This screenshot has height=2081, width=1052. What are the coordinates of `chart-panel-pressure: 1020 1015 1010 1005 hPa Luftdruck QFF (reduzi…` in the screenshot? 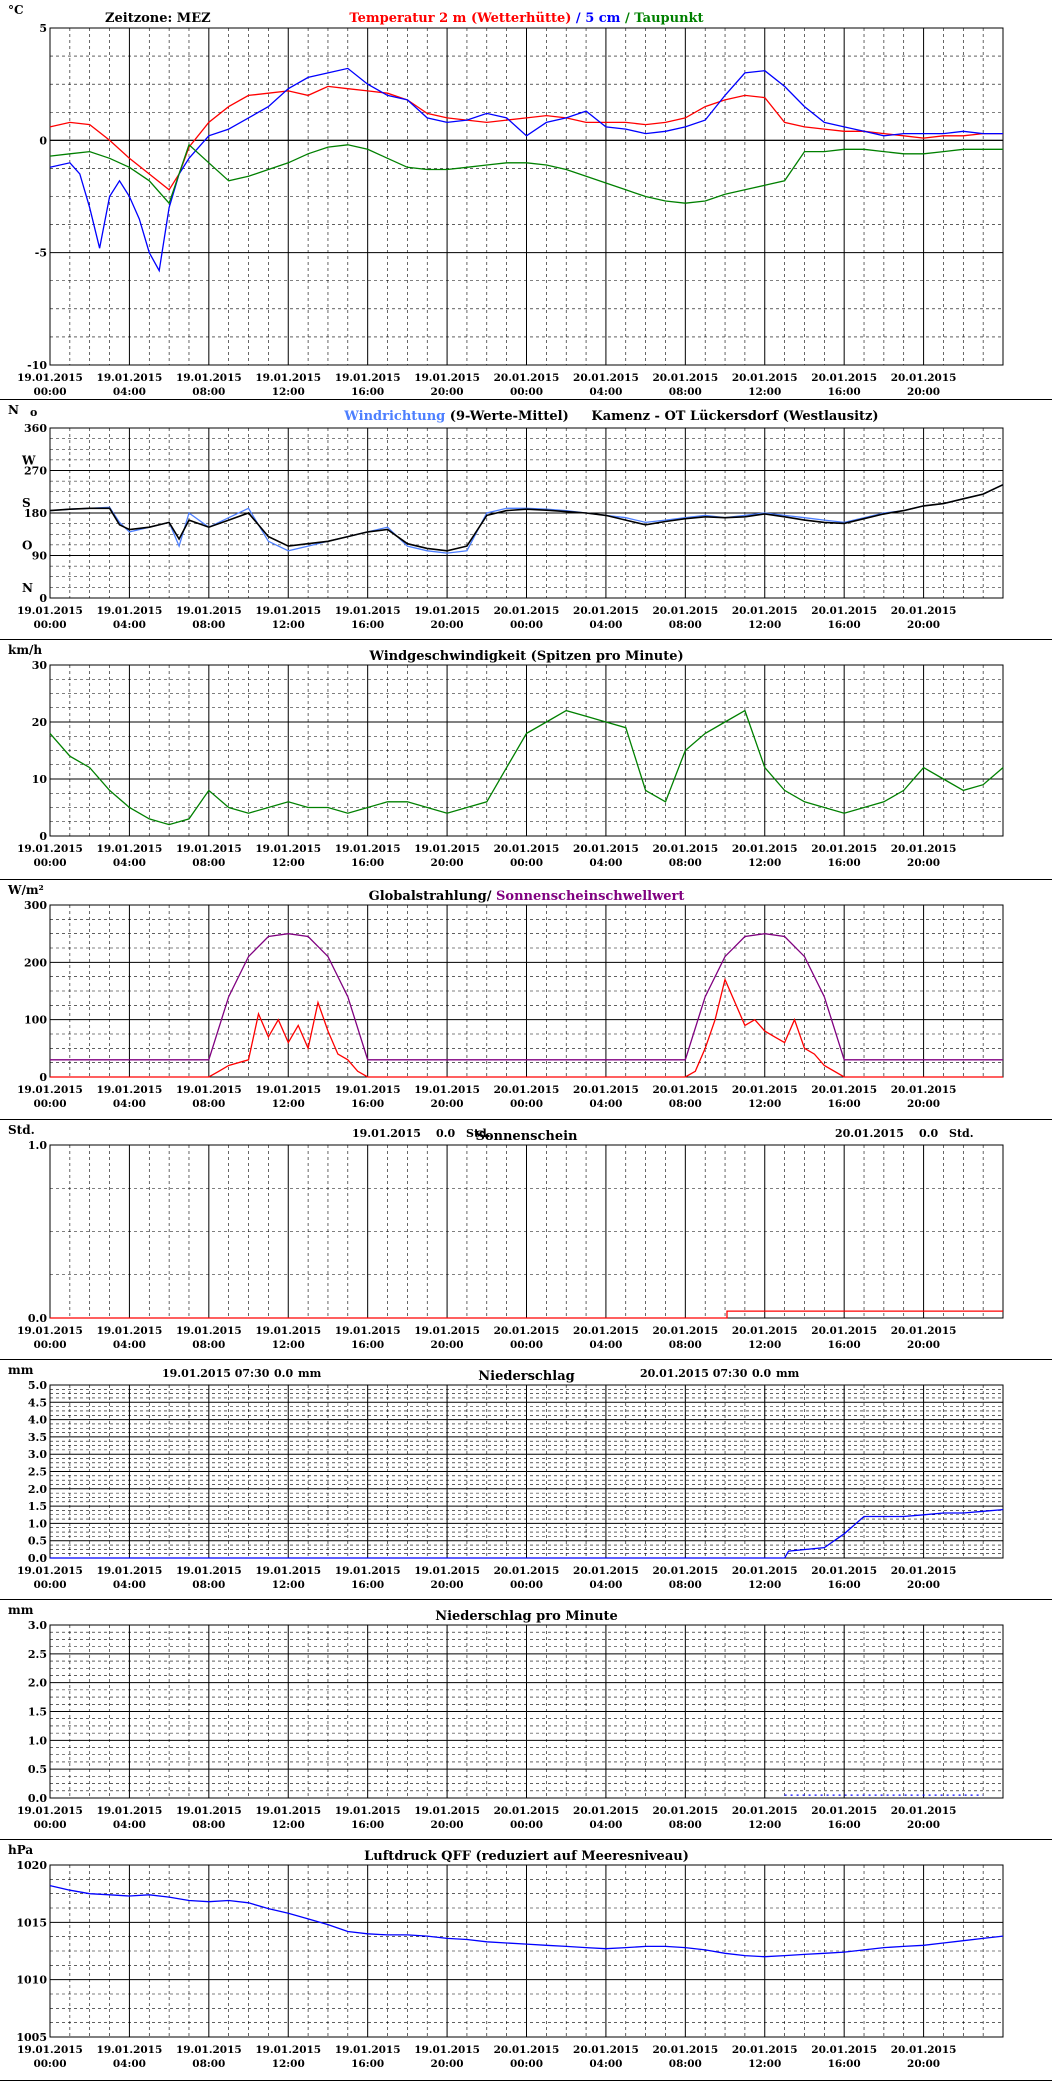 It's located at (526, 1962).